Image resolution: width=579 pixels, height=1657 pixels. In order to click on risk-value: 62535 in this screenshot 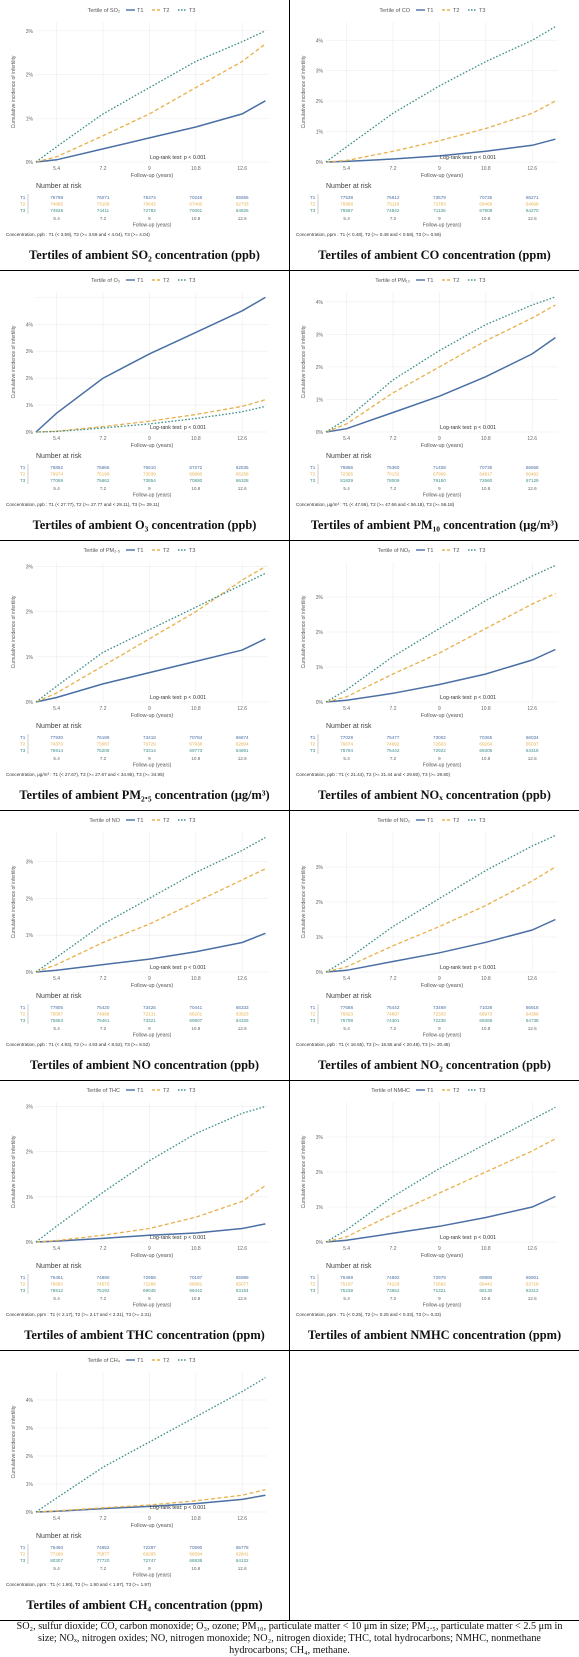, I will do `click(242, 467)`.